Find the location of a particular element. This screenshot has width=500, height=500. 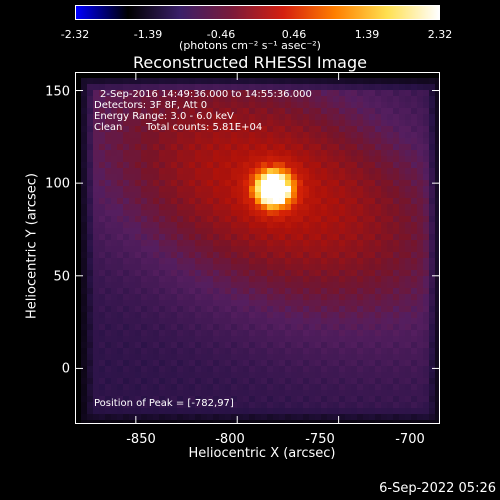

y-tick-label: 150 is located at coordinates (57, 92).